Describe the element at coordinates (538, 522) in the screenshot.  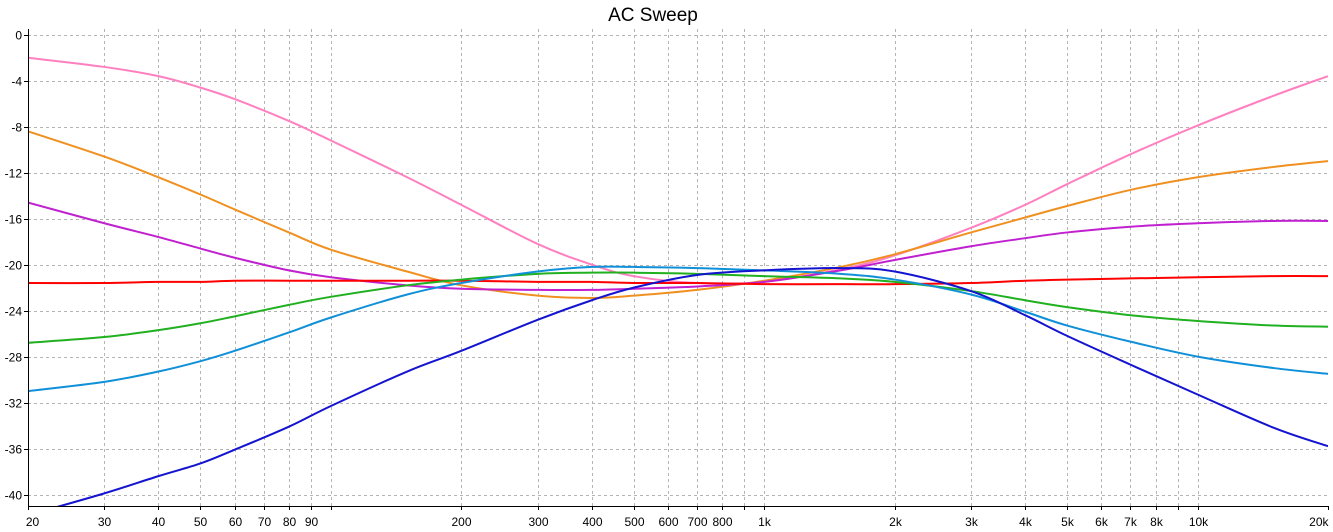
I see `x-tick-label: 300` at that location.